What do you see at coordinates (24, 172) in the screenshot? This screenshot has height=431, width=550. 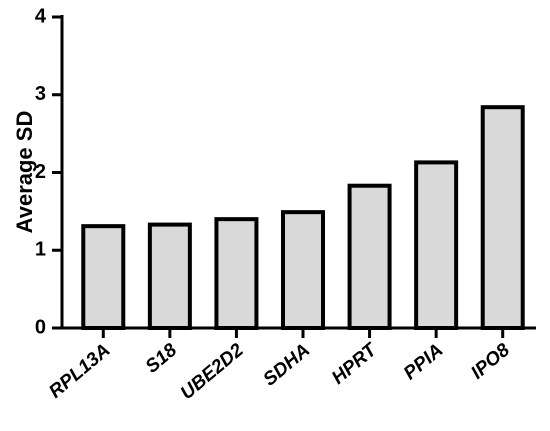 I see `y-axis-label: Average SD` at bounding box center [24, 172].